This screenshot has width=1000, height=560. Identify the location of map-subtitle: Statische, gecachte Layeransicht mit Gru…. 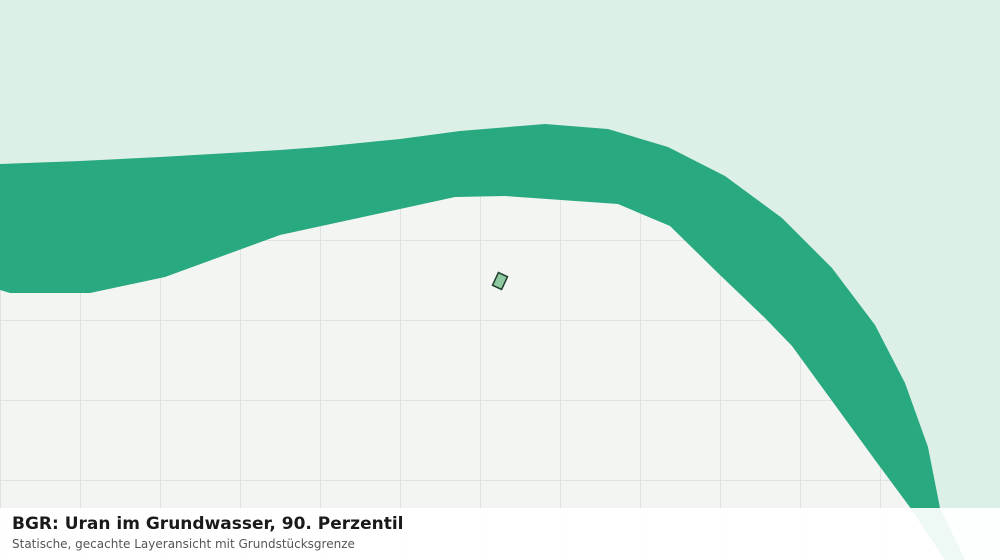
(183, 544).